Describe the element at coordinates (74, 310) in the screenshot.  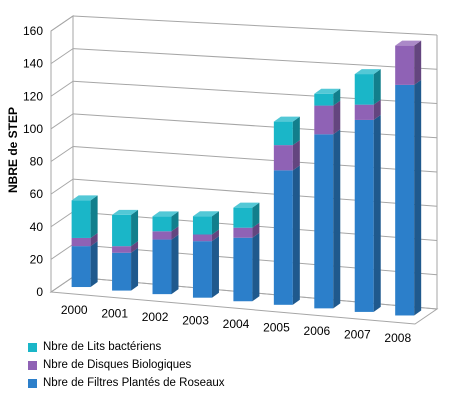
I see `x-tick-label: 2000` at that location.